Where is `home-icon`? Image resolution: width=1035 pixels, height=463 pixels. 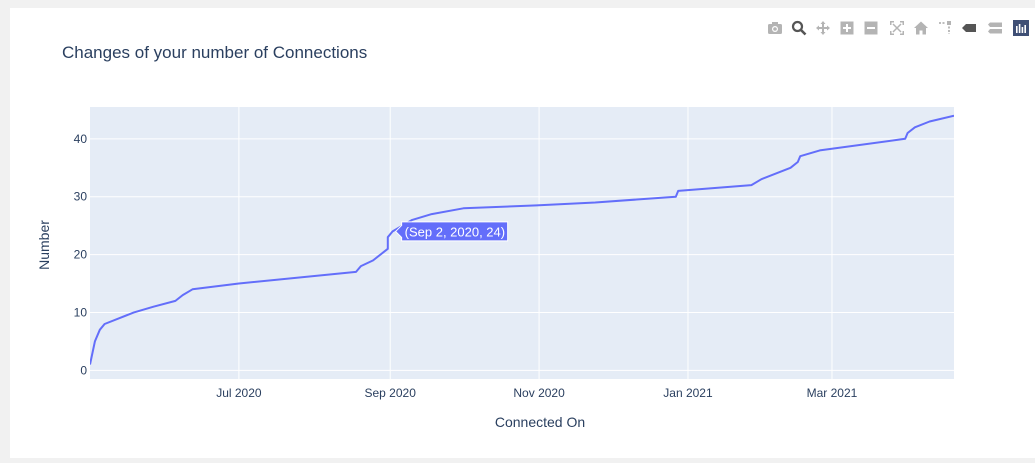
home-icon is located at coordinates (921, 28).